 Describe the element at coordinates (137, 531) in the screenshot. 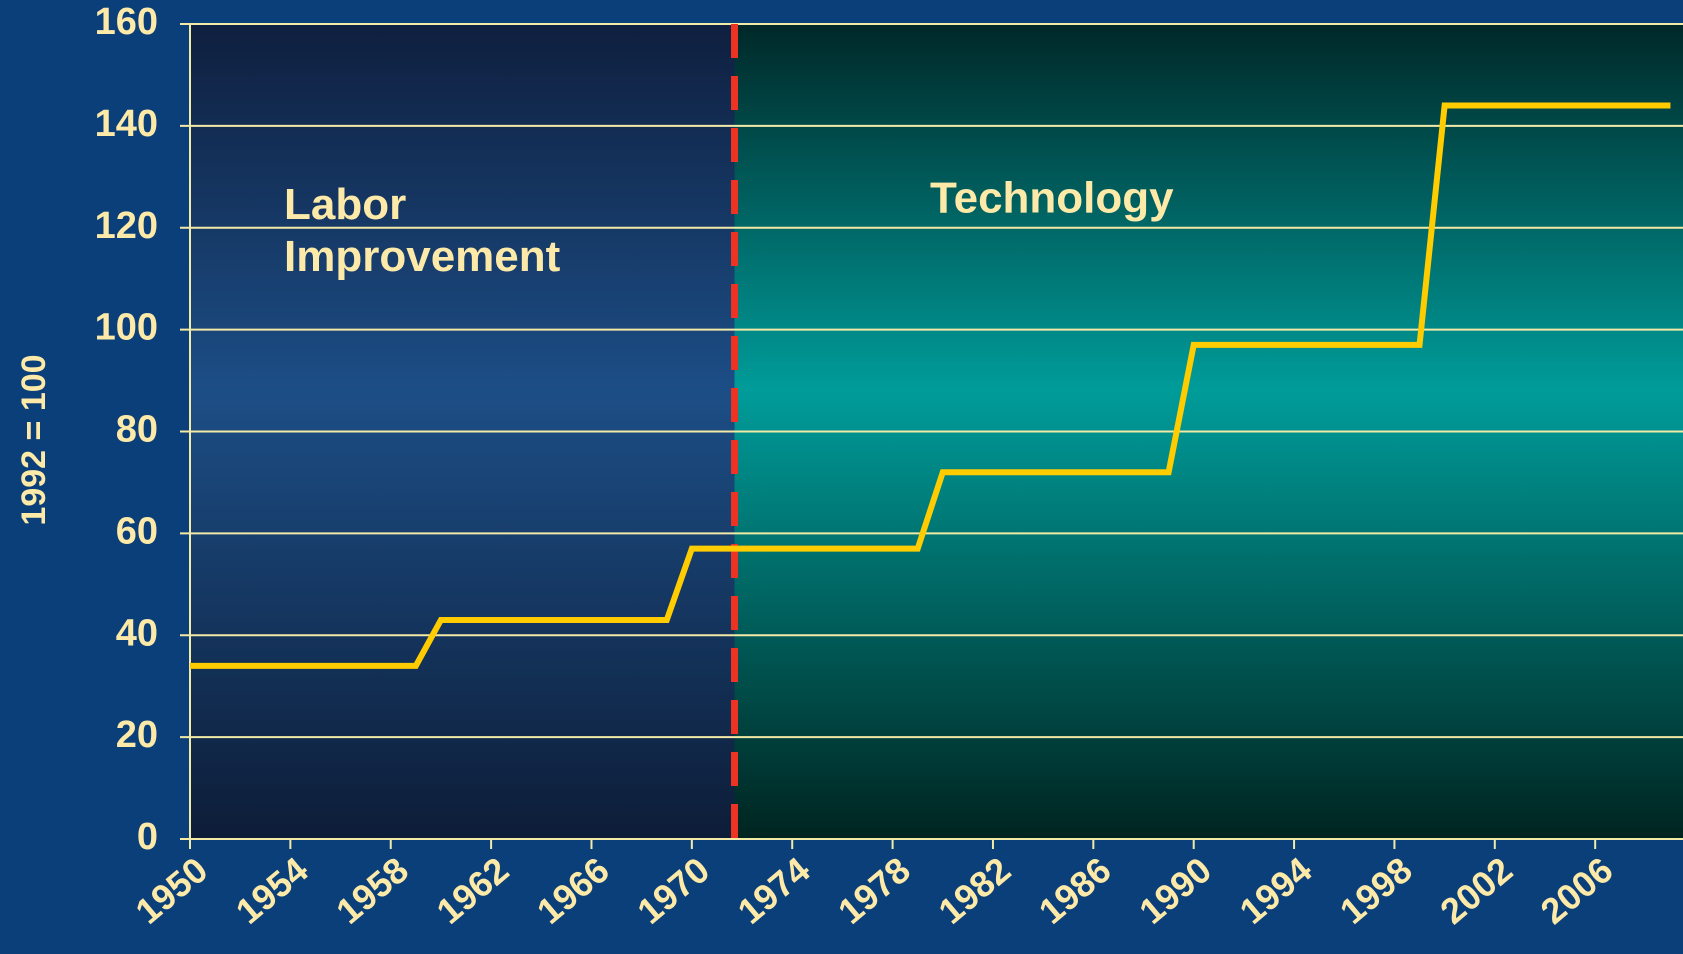

I see `y-tick-label: 60` at that location.